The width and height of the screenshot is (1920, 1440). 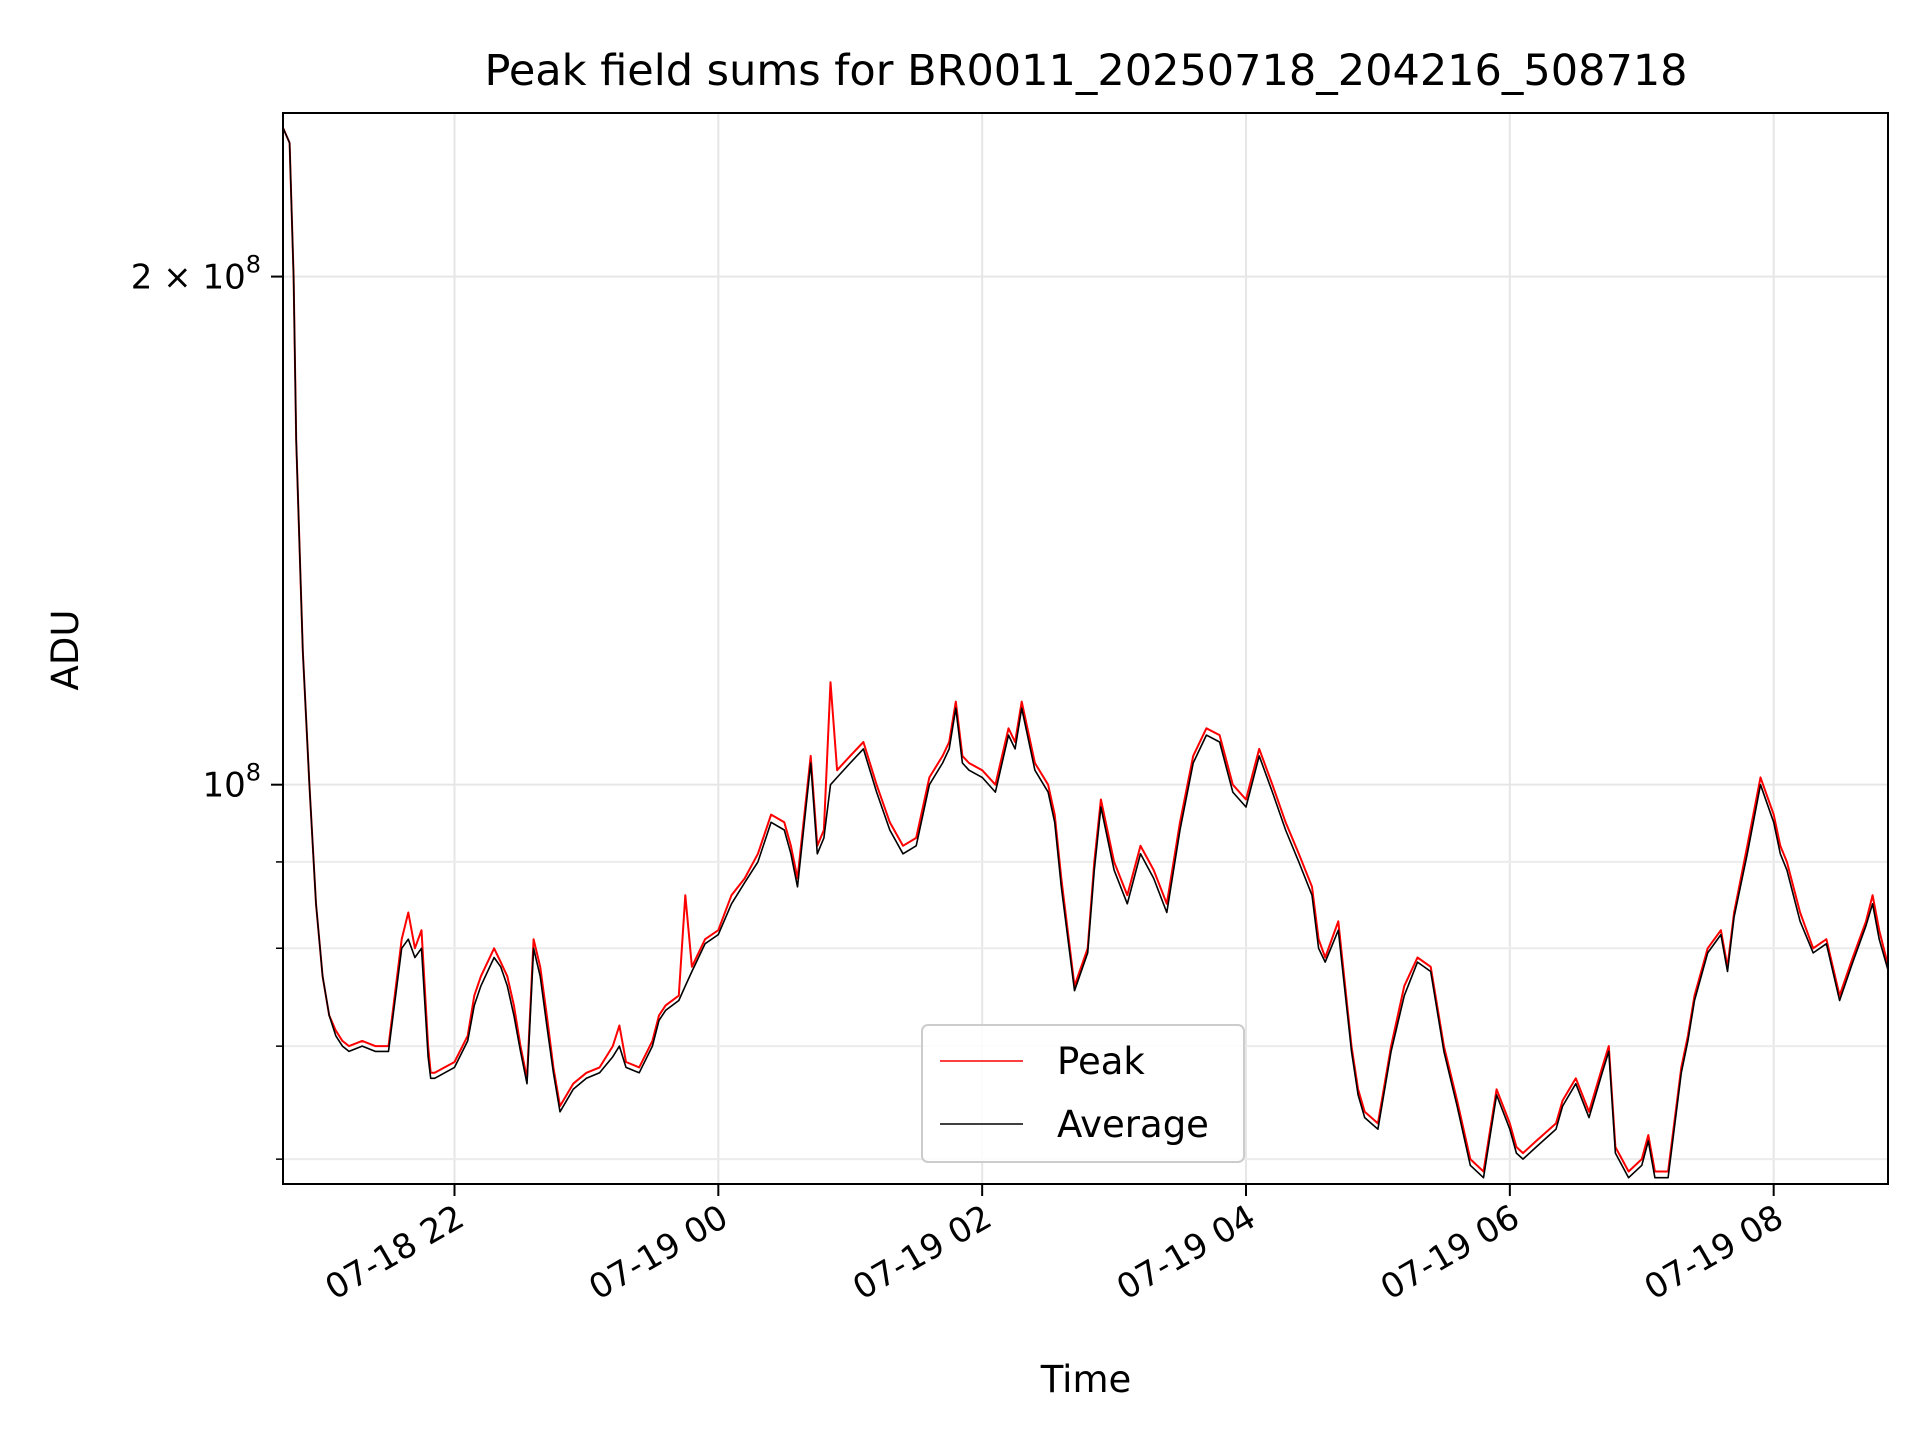 I want to click on y-axis-label: ADU, so click(x=65, y=650).